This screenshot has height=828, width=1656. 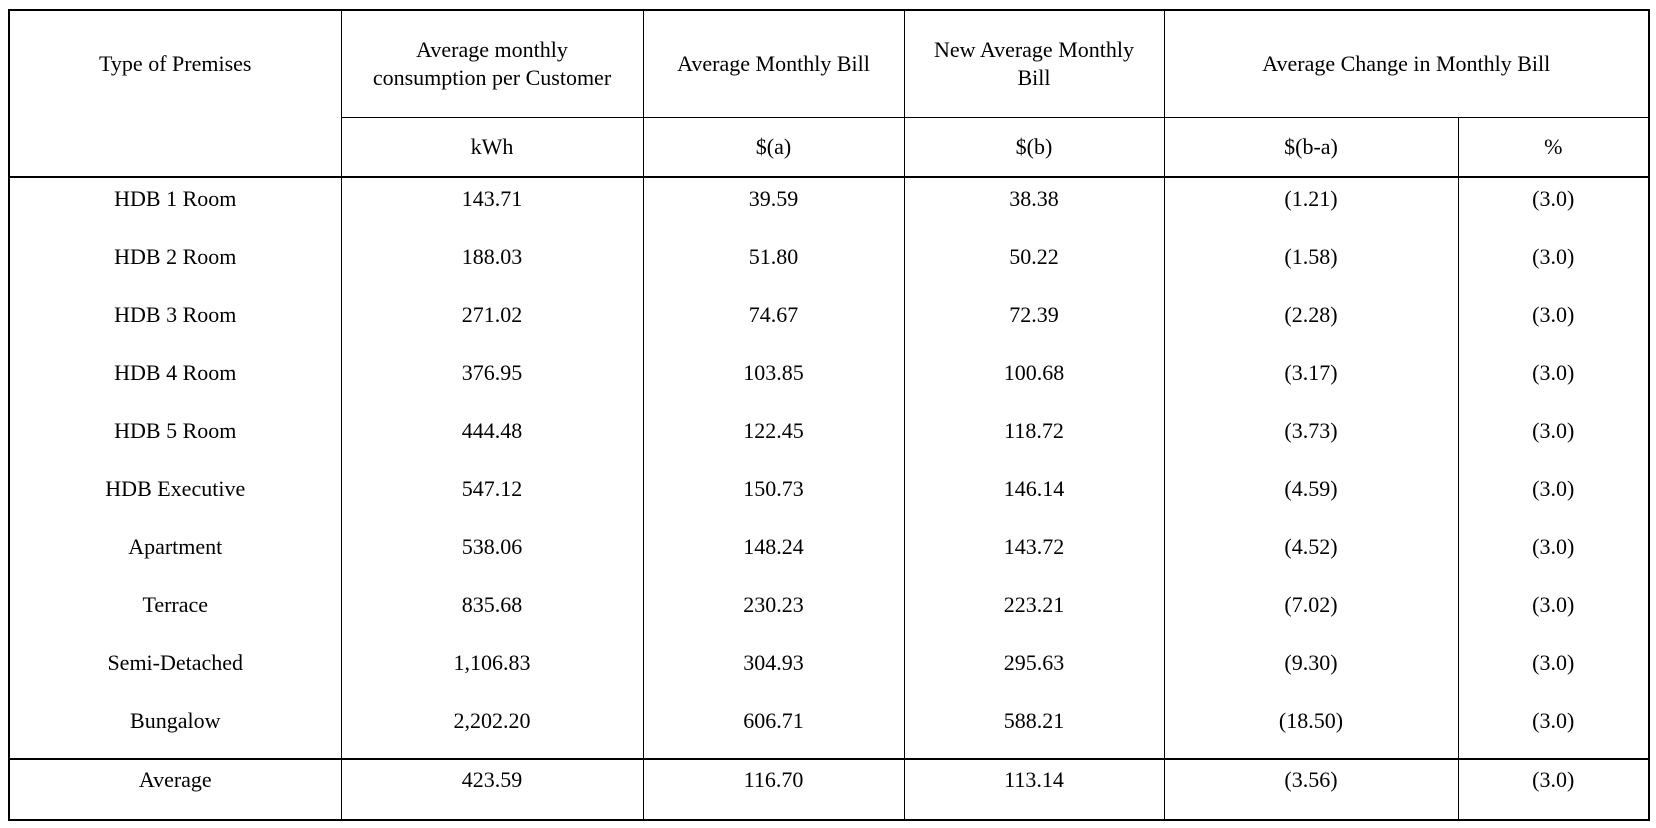 I want to click on change-amount-cell: (4.52), so click(x=1311, y=555).